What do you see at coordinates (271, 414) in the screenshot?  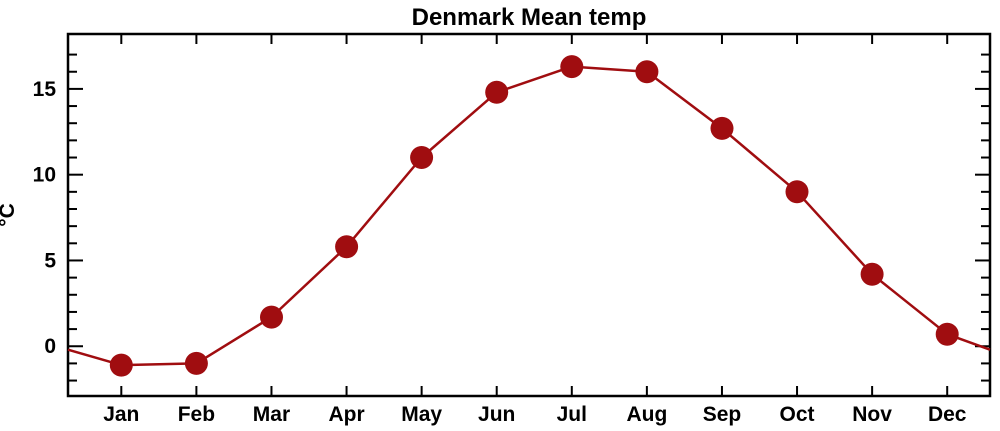 I see `x-tick-label: Mar` at bounding box center [271, 414].